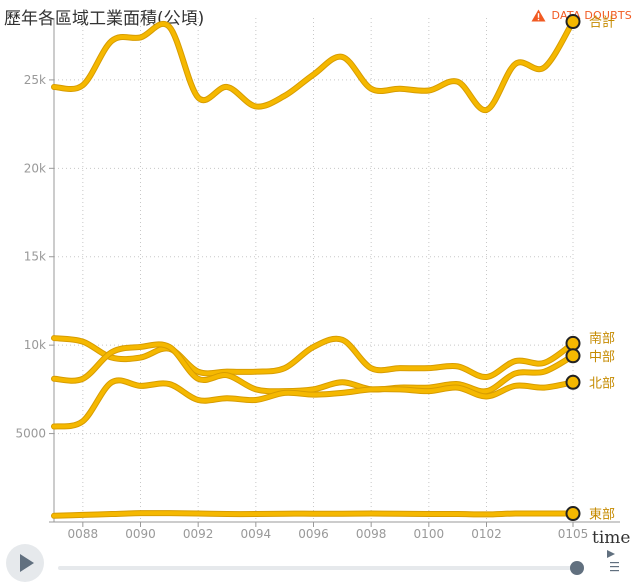  I want to click on x-tick-label: 0098, so click(371, 534).